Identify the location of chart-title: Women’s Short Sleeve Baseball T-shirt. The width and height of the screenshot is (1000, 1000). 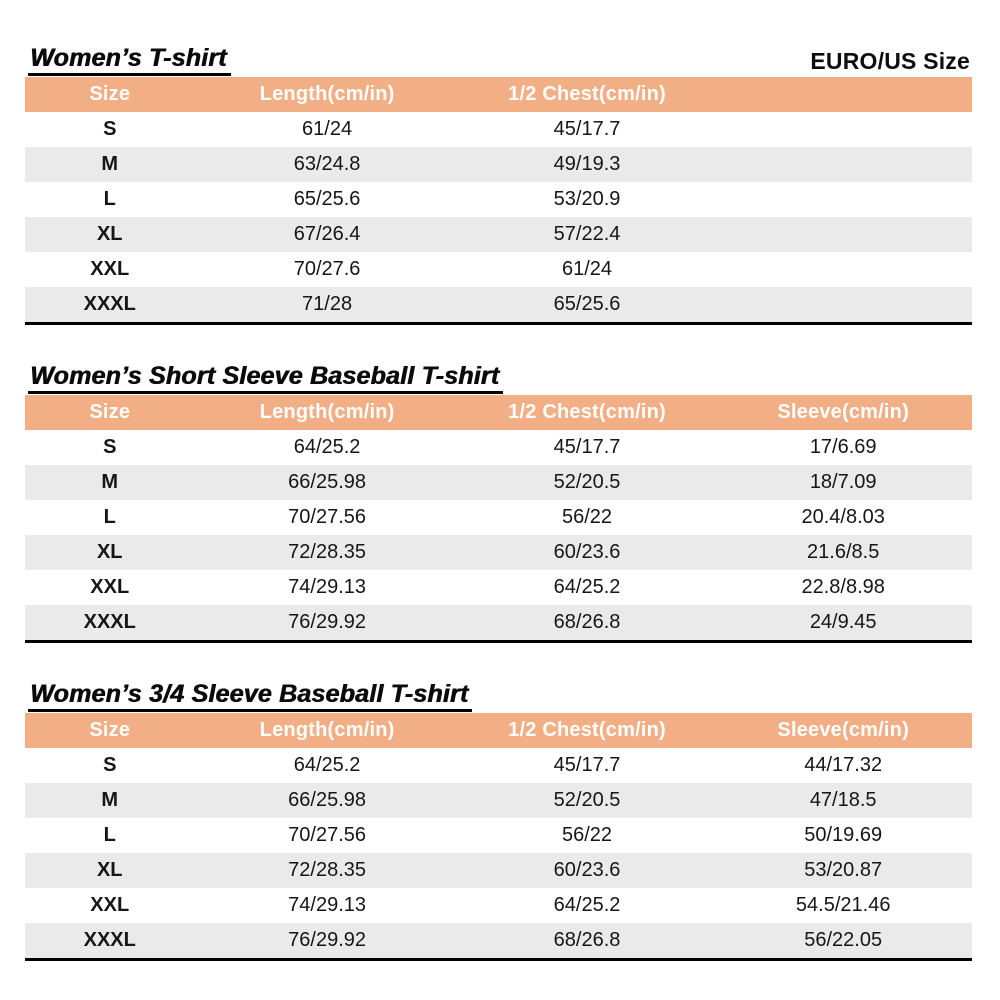
(266, 378).